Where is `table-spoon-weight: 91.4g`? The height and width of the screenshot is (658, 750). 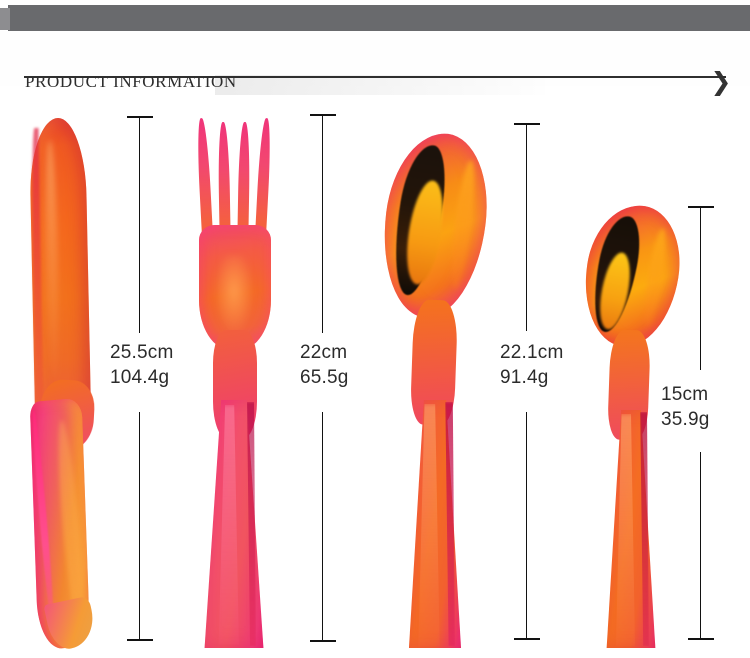 table-spoon-weight: 91.4g is located at coordinates (524, 377).